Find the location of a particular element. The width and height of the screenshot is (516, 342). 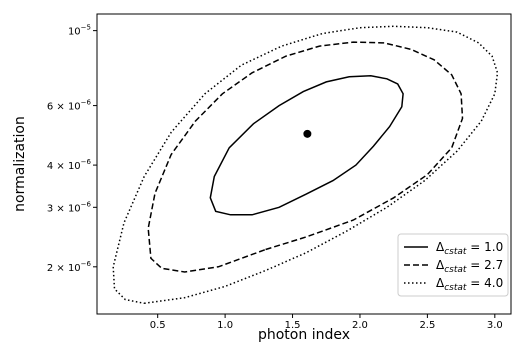

y-axis-ticks: 2 × 10−6 3 × 10−6 4 × 10−6 6 × 10−6 10−5 is located at coordinates (72, 149).